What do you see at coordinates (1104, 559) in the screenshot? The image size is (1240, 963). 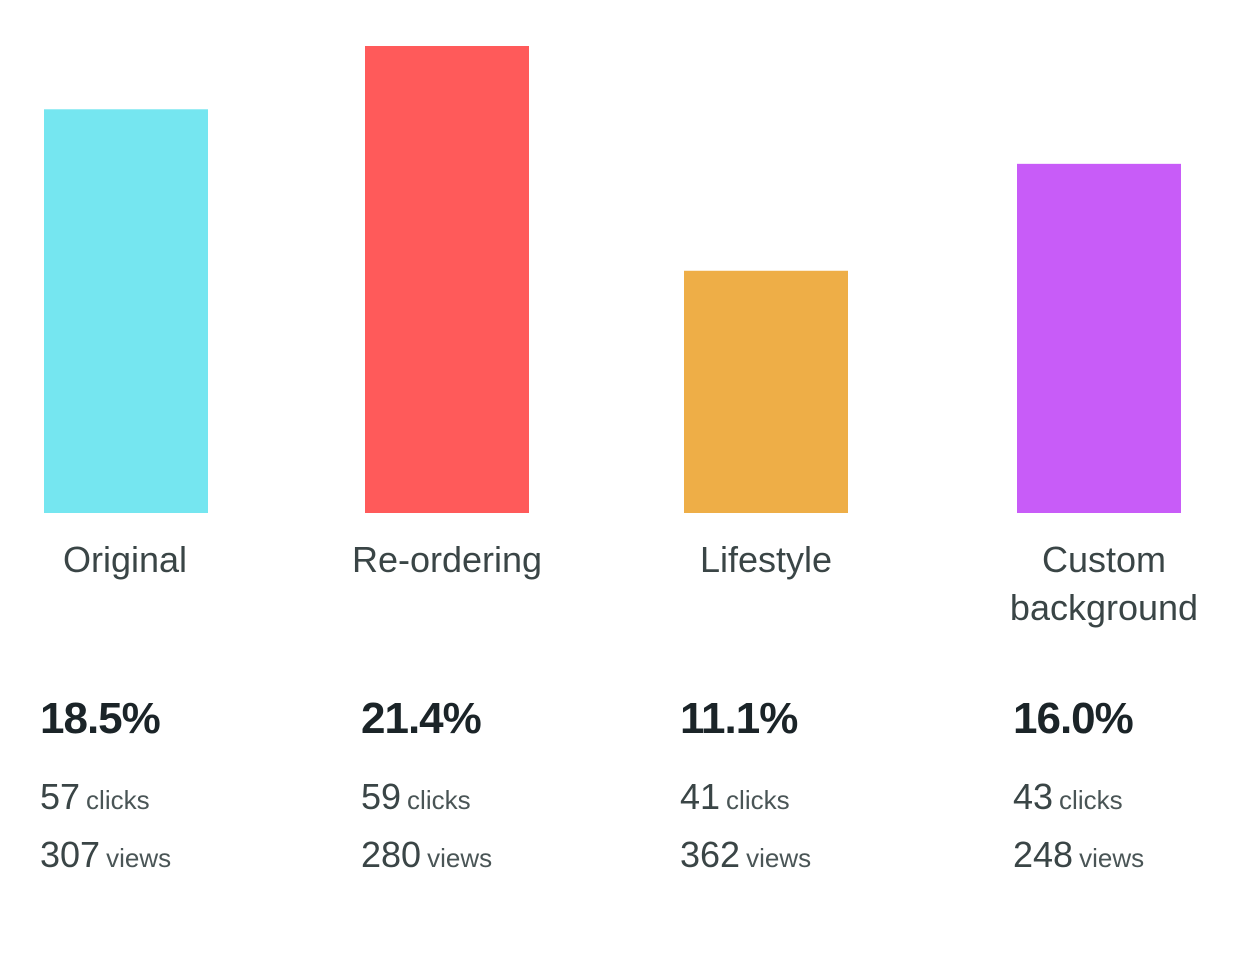 I see `category-label-line: Custom` at bounding box center [1104, 559].